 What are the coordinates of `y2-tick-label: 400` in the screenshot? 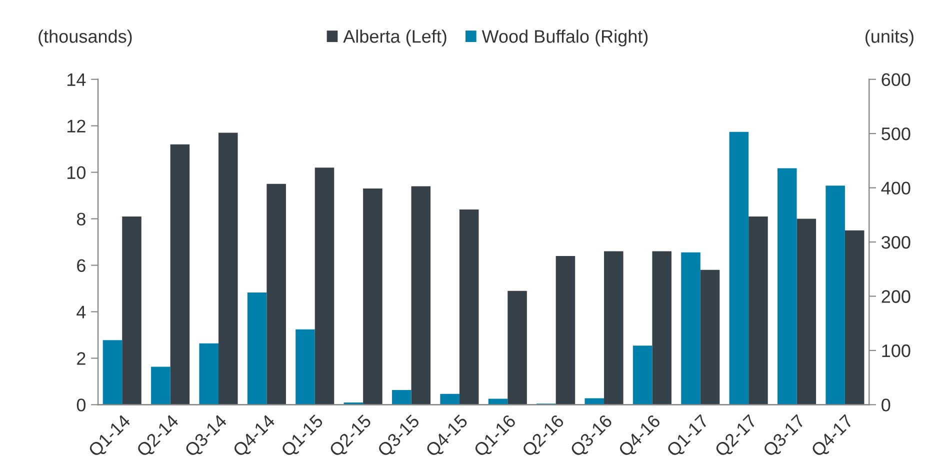 It's located at (895, 188).